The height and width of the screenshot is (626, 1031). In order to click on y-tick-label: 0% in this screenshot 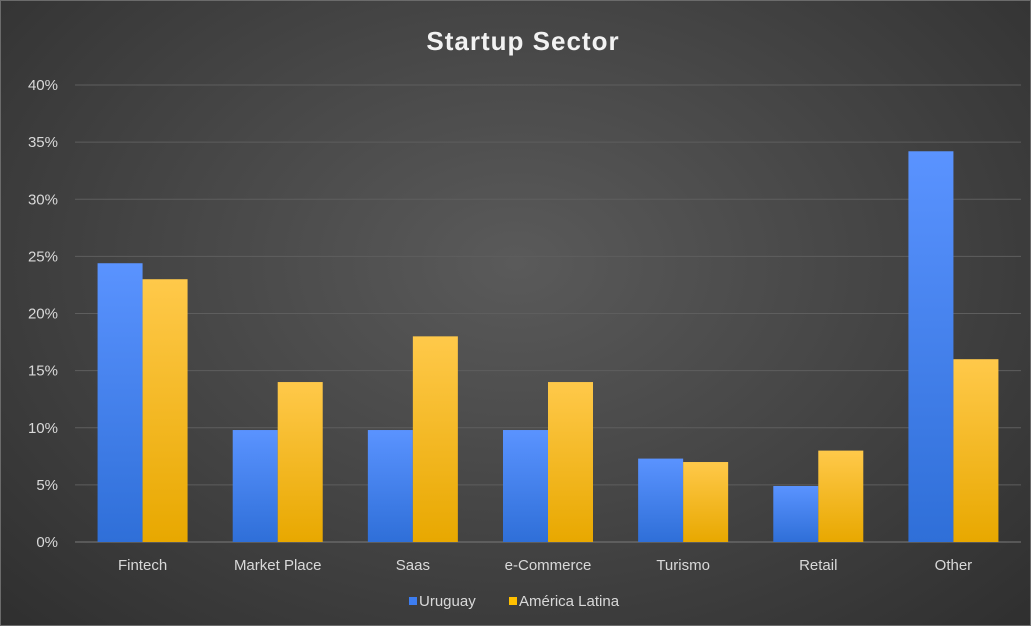, I will do `click(47, 542)`.